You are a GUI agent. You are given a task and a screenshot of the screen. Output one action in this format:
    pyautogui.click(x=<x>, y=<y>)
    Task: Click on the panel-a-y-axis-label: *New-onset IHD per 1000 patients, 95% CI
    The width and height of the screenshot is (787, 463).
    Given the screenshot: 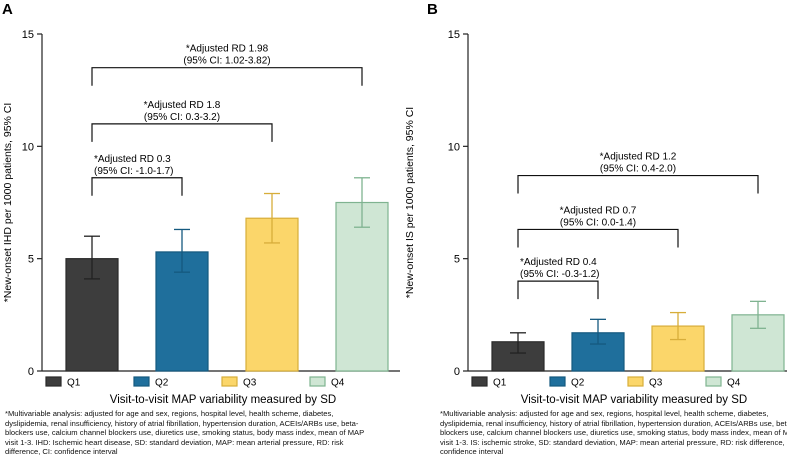 What is the action you would take?
    pyautogui.click(x=8, y=203)
    